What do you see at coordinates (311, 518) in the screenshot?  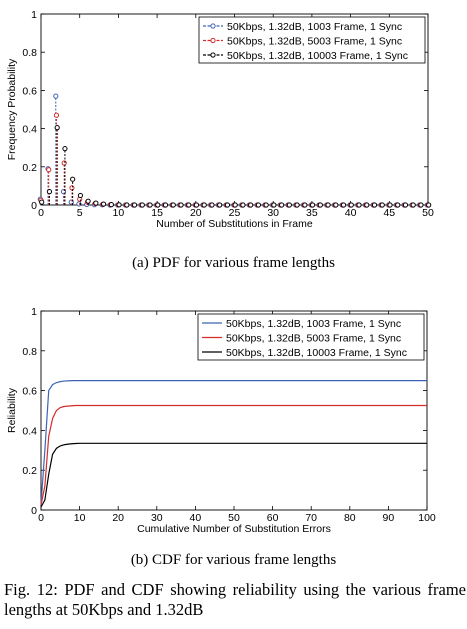 I see `x-tick-label: 70` at bounding box center [311, 518].